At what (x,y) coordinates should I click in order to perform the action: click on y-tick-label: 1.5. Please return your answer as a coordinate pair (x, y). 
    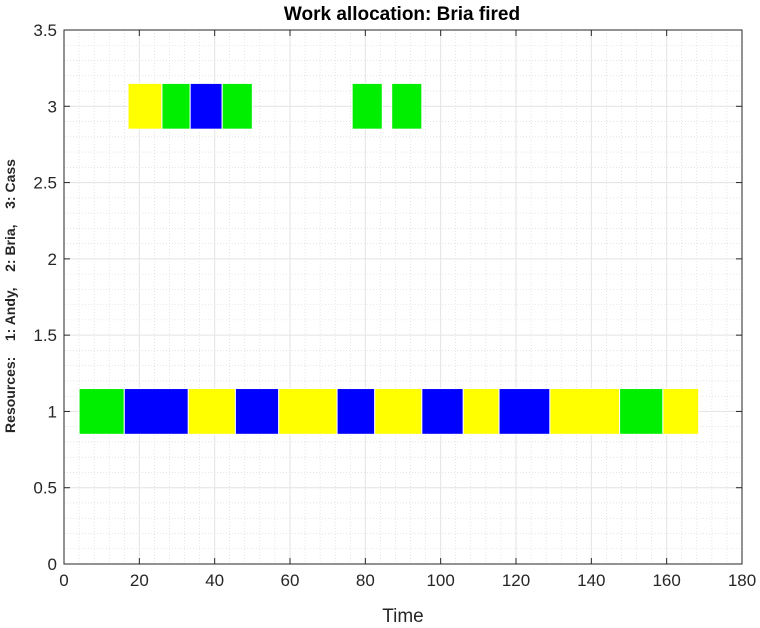
    Looking at the image, I should click on (45, 335).